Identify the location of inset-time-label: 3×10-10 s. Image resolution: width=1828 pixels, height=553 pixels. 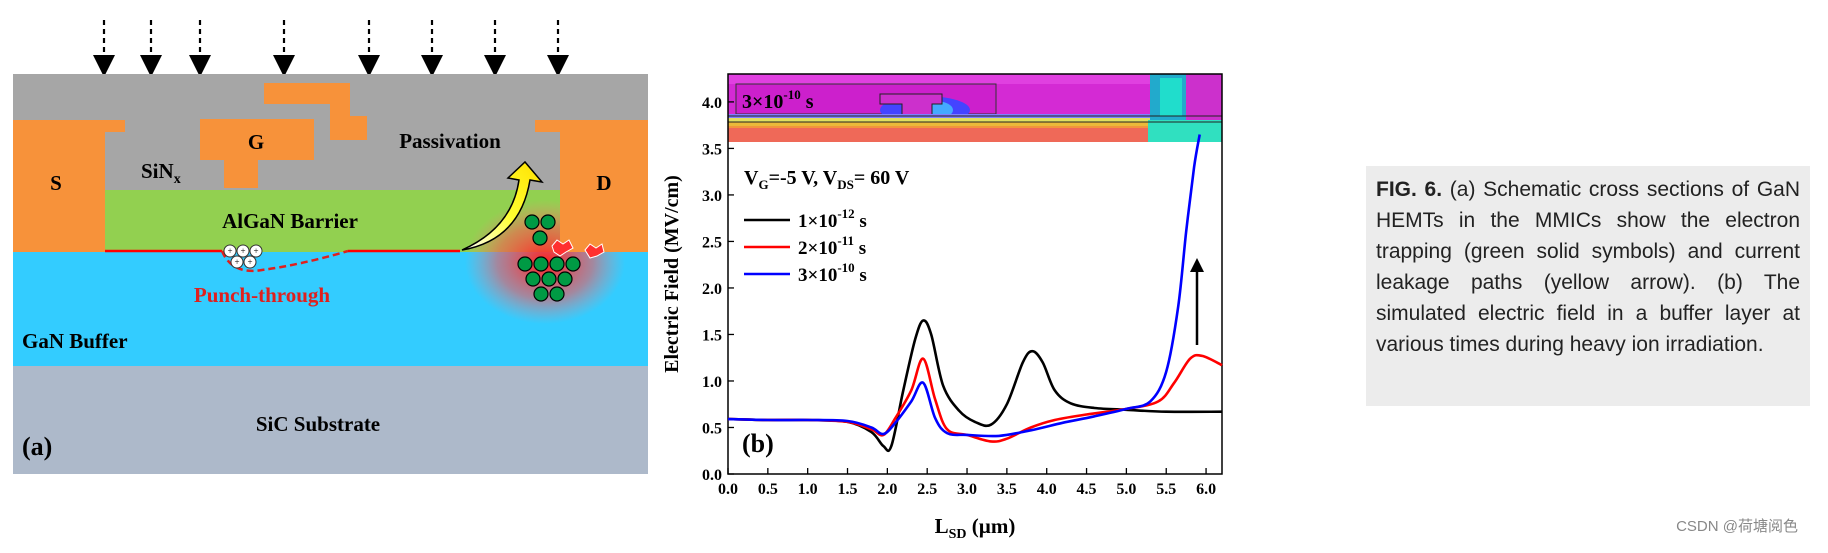
(778, 100).